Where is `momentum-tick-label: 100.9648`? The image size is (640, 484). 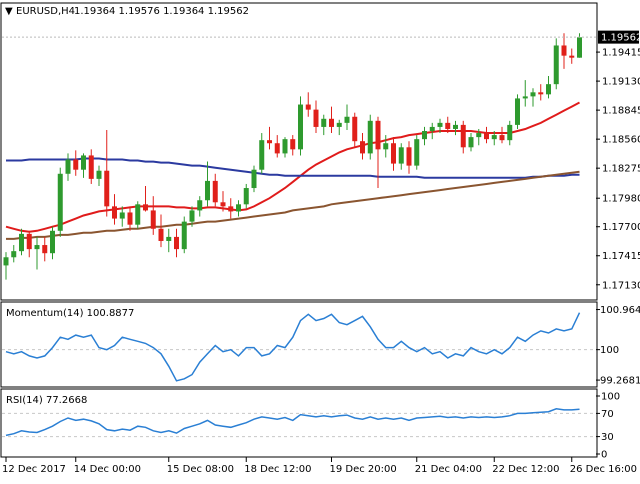 momentum-tick-label: 100.9648 is located at coordinates (620, 310).